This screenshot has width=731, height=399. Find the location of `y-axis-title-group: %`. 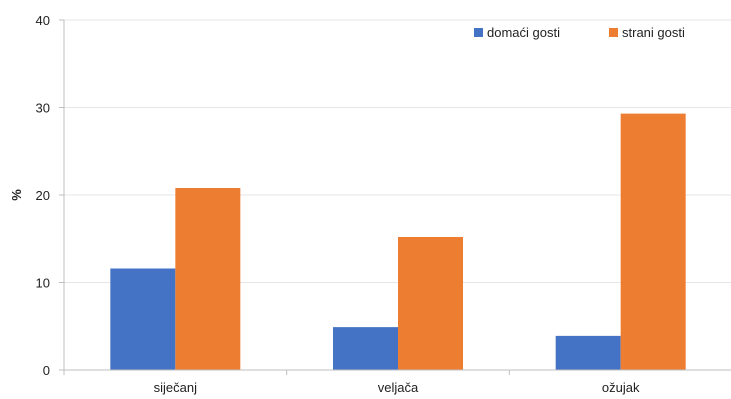

y-axis-title-group: % is located at coordinates (16, 195).